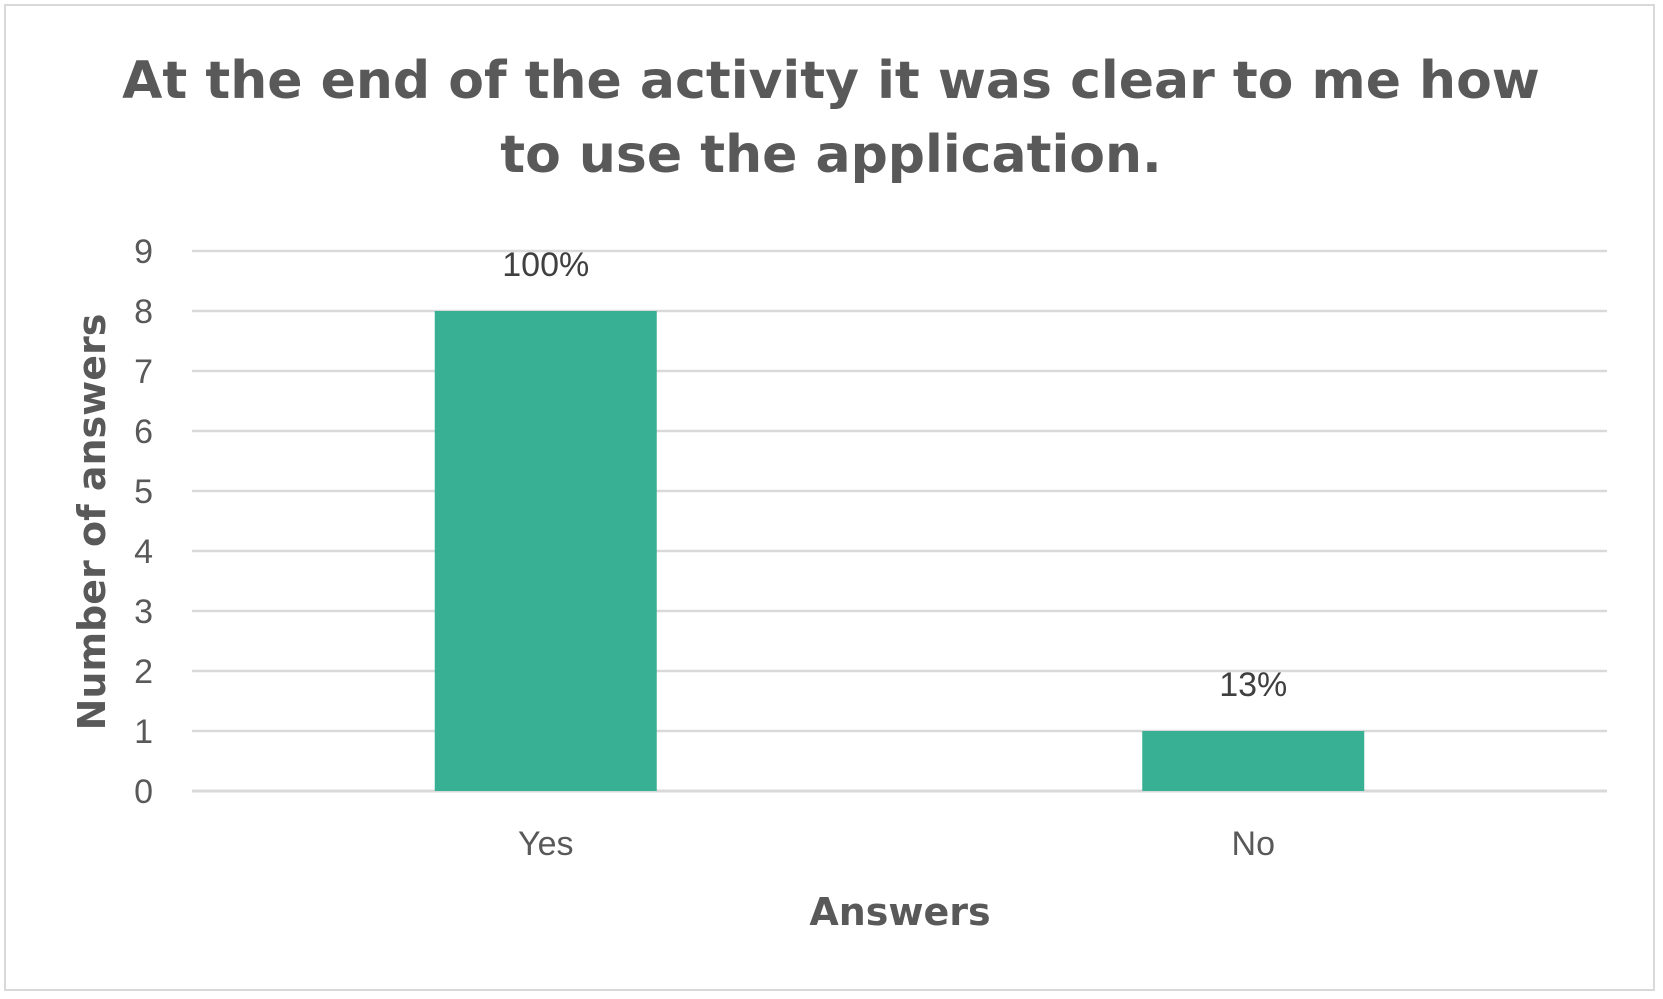 This screenshot has height=999, width=1663. Describe the element at coordinates (143, 312) in the screenshot. I see `y-tick-label: 8` at that location.